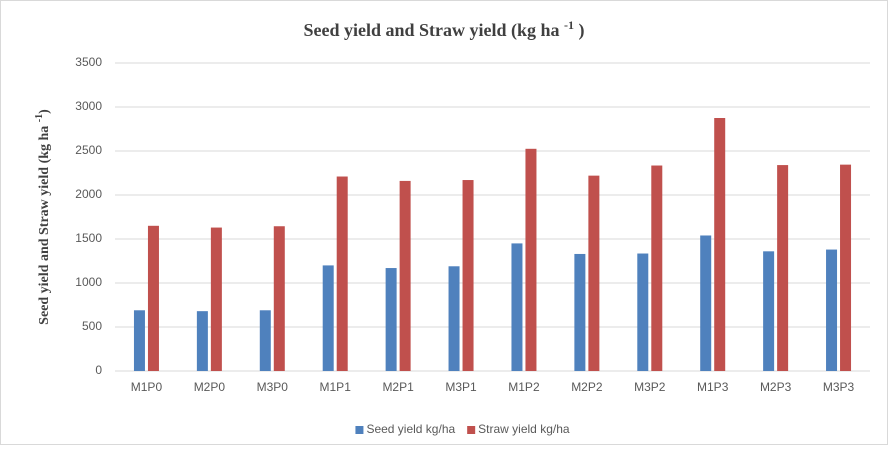  What do you see at coordinates (88, 106) in the screenshot?
I see `y-tick-label: 3000` at bounding box center [88, 106].